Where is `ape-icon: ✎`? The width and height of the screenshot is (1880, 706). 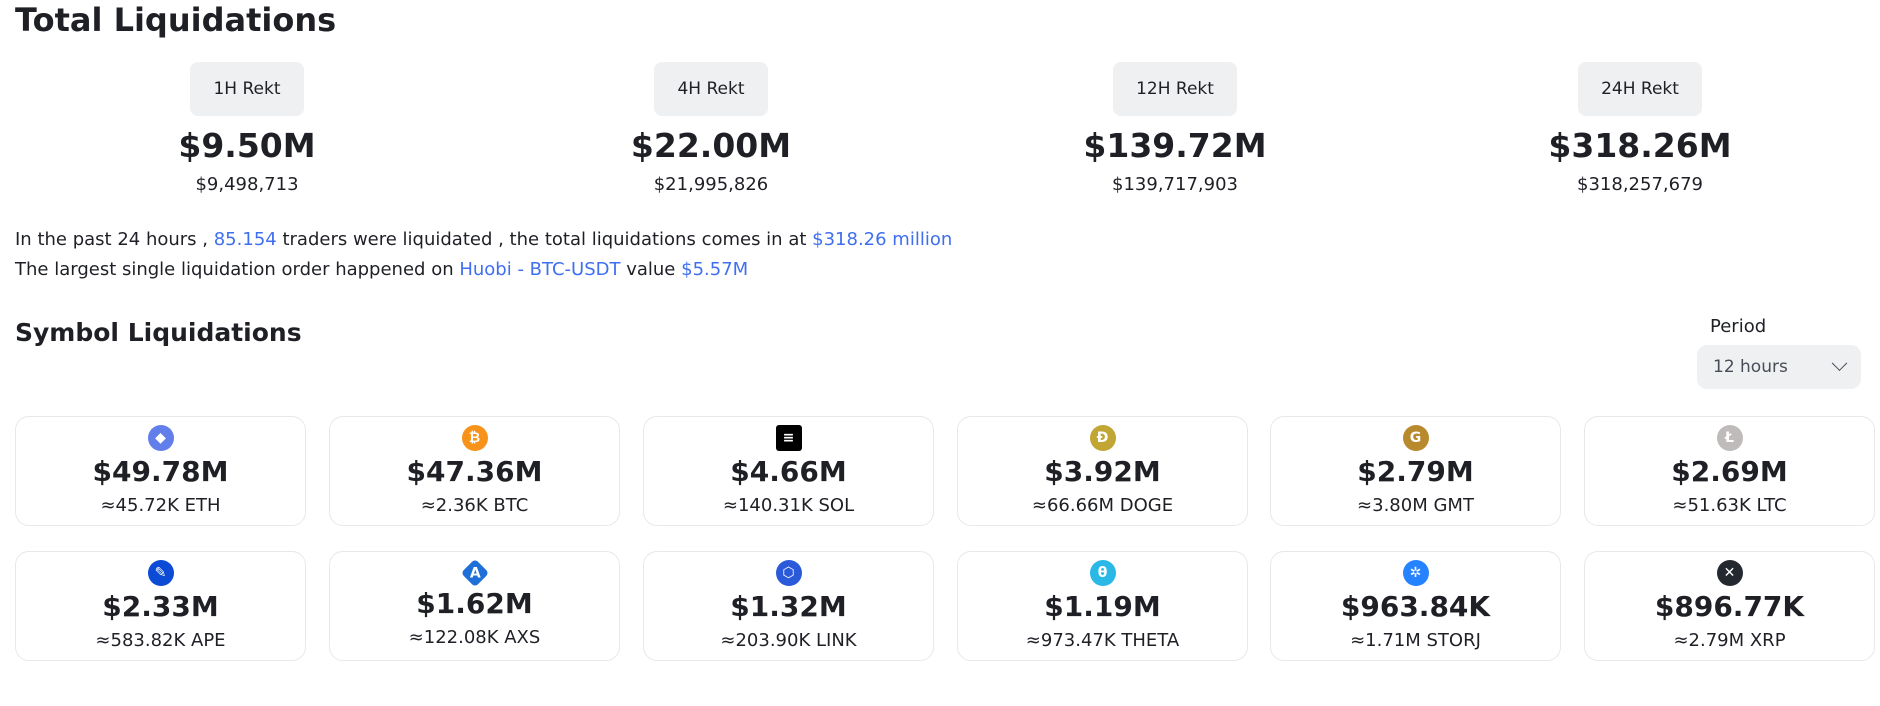 ape-icon: ✎ is located at coordinates (160, 573).